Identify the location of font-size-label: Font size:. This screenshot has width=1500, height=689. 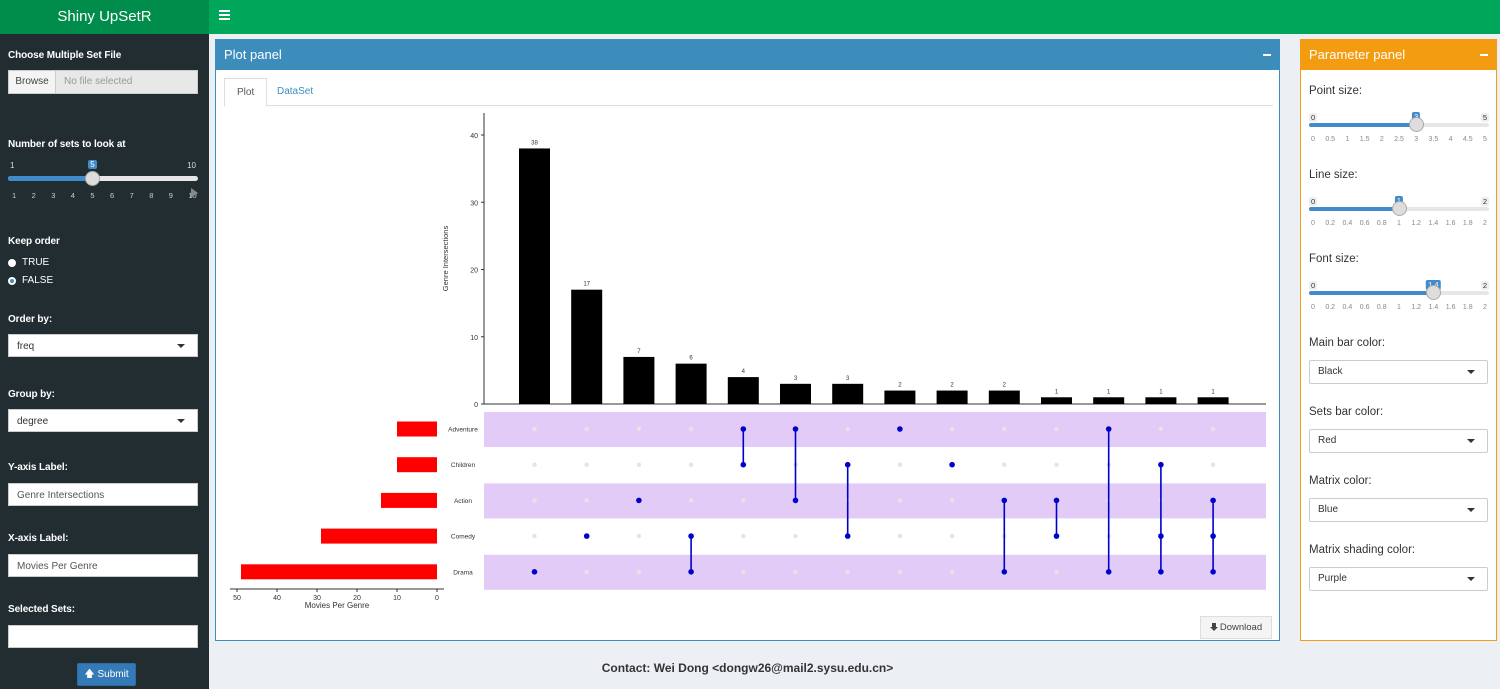
(1334, 259).